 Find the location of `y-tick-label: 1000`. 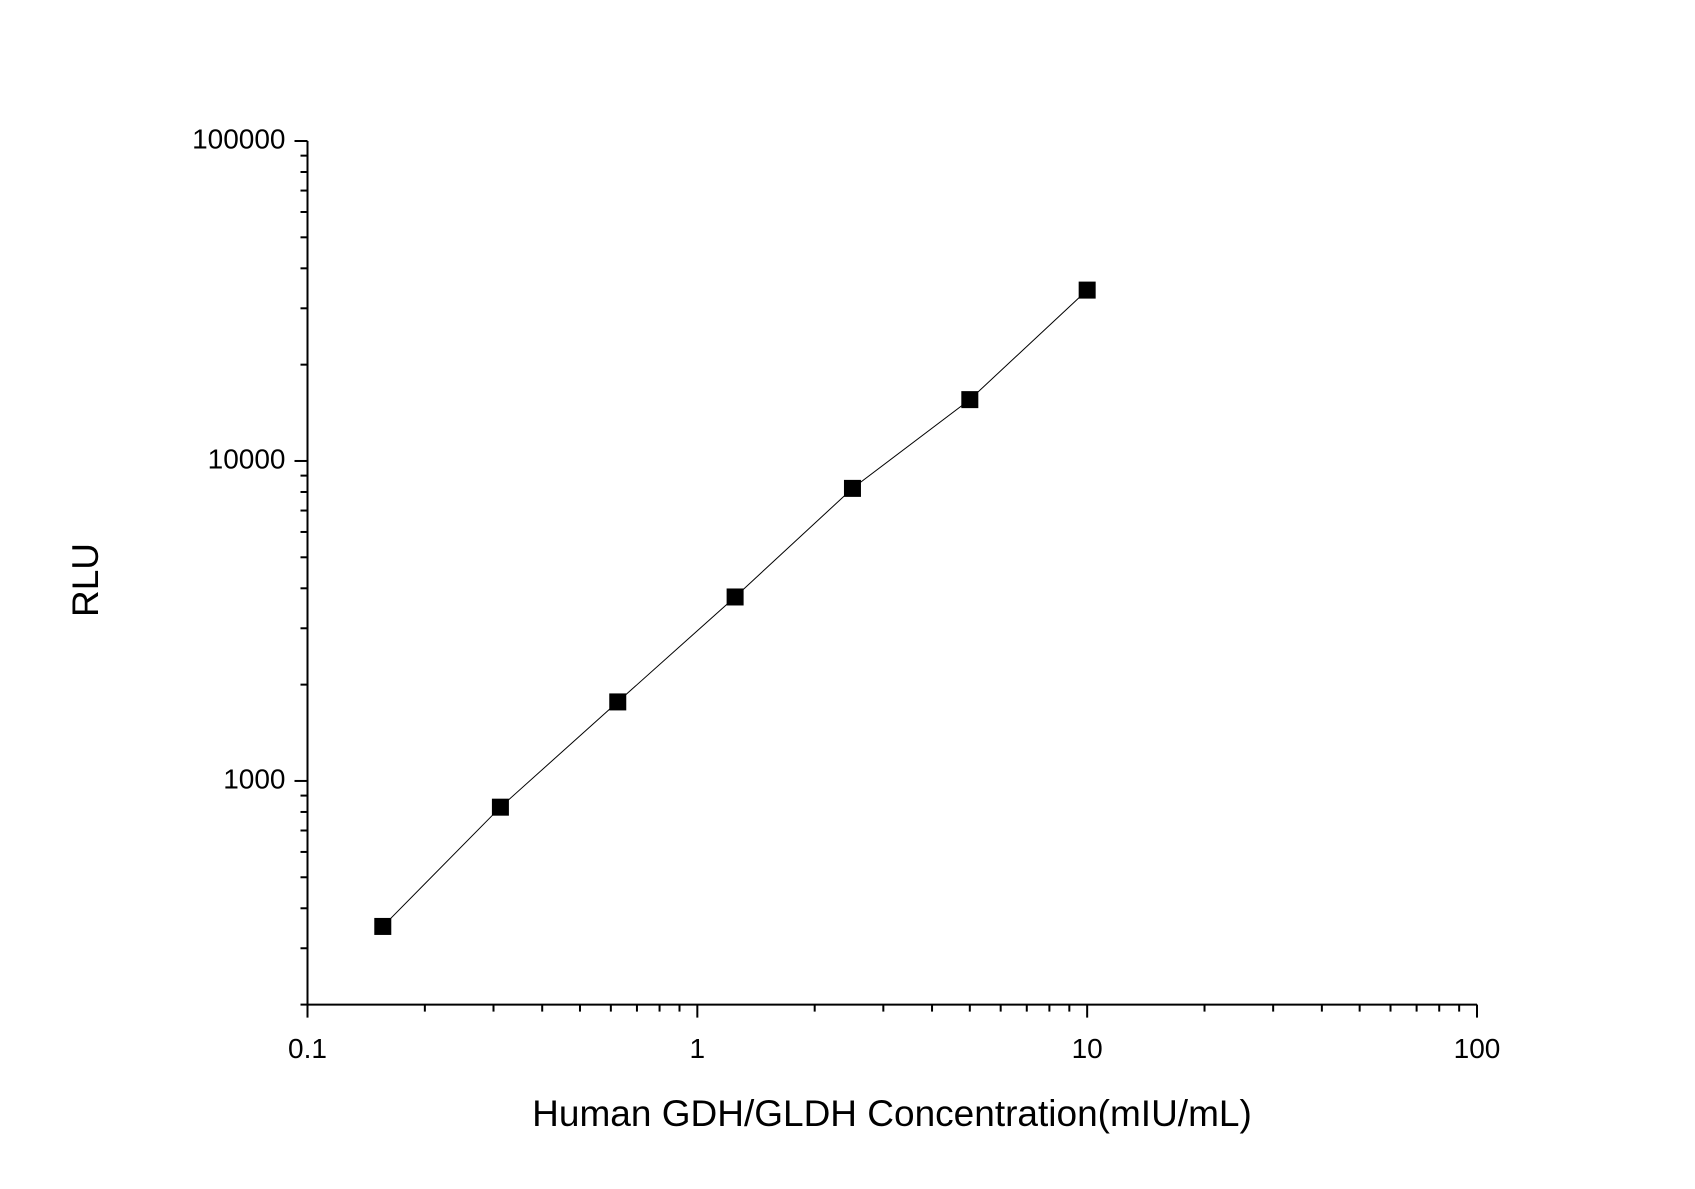

y-tick-label: 1000 is located at coordinates (254, 778).